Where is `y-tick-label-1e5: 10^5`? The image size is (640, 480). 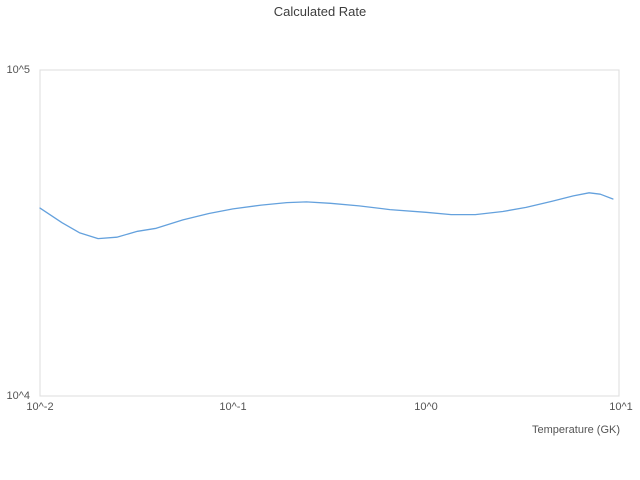 y-tick-label-1e5: 10^5 is located at coordinates (18, 70).